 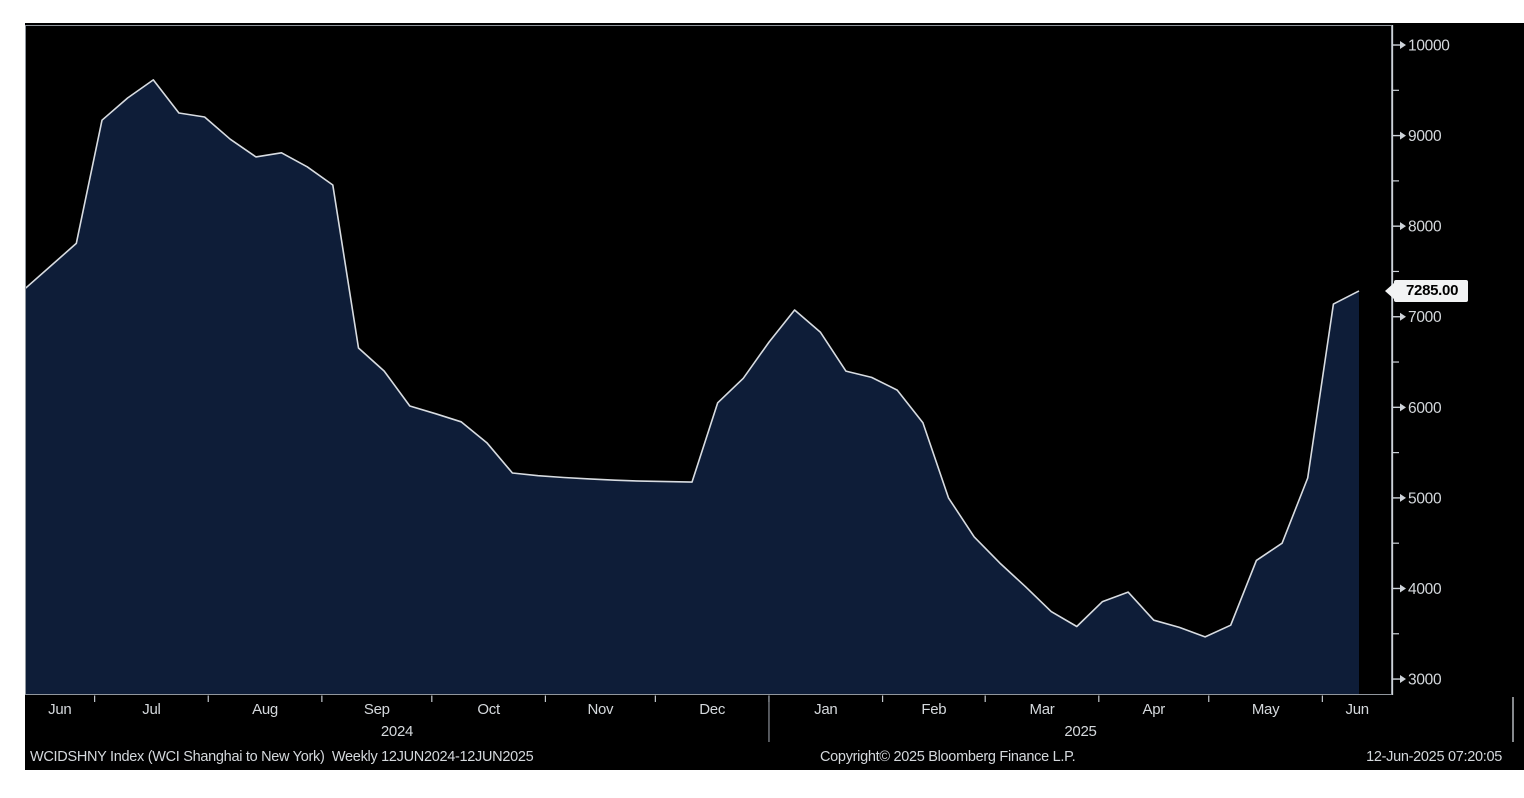 I want to click on y-tick-label: 6000, so click(x=1425, y=408).